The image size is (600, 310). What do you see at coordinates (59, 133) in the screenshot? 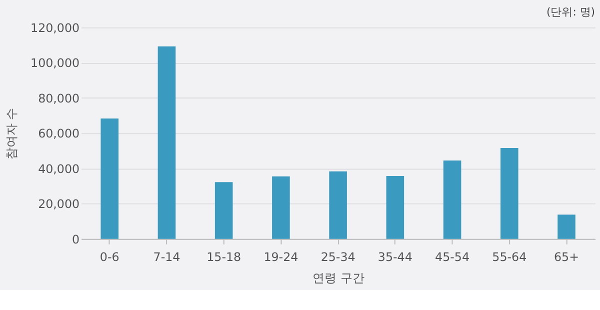
I see `y-tick-label: 60,000` at bounding box center [59, 133].